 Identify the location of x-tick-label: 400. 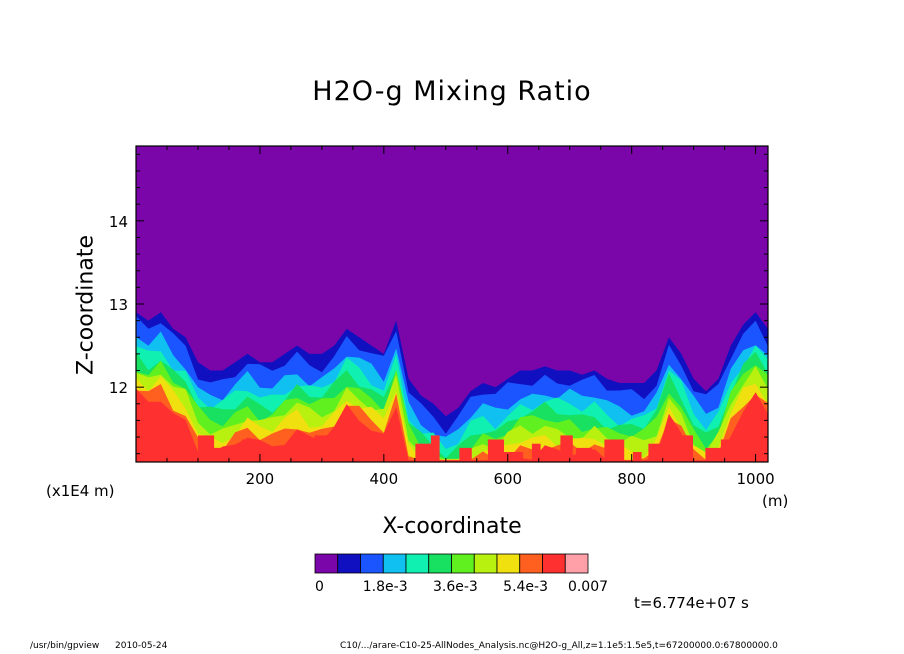
(384, 479).